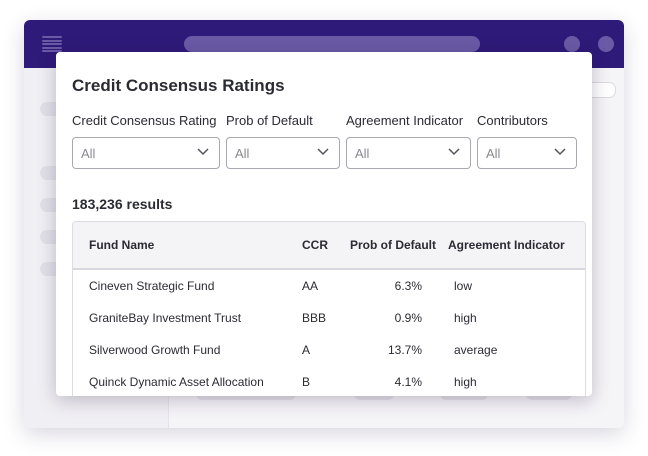 This screenshot has width=648, height=456. Describe the element at coordinates (408, 286) in the screenshot. I see `cell-prob-default: 6.3%` at that location.